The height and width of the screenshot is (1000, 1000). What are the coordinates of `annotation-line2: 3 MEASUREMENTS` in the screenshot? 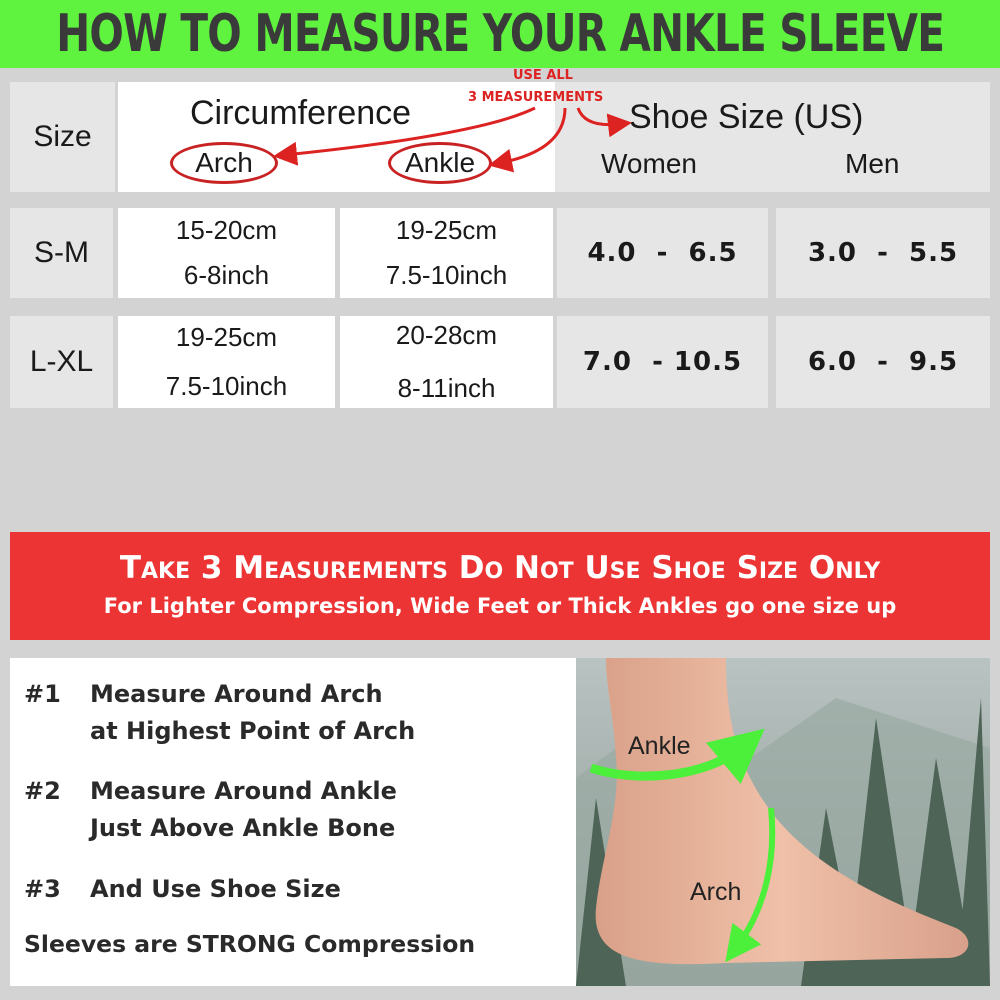 It's located at (536, 97).